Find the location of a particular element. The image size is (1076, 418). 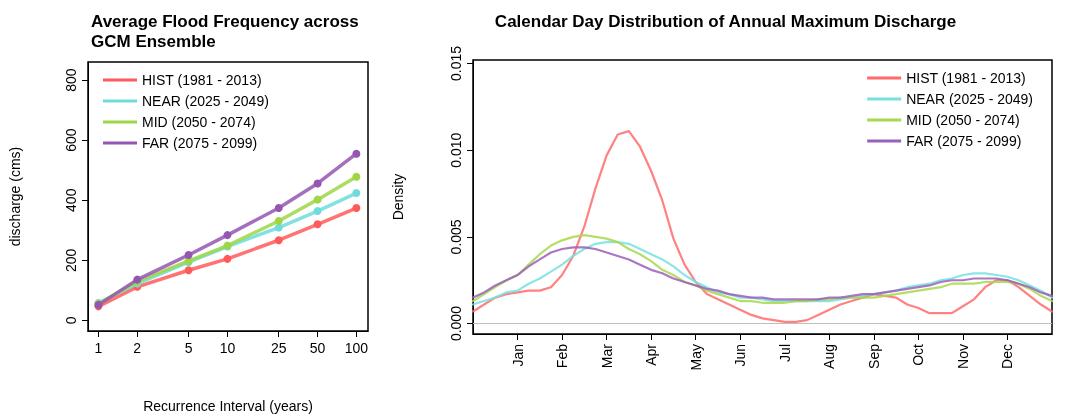

chart-title: Calendar Day Distribution of Annual Maximum Discharge is located at coordinates (725, 21).